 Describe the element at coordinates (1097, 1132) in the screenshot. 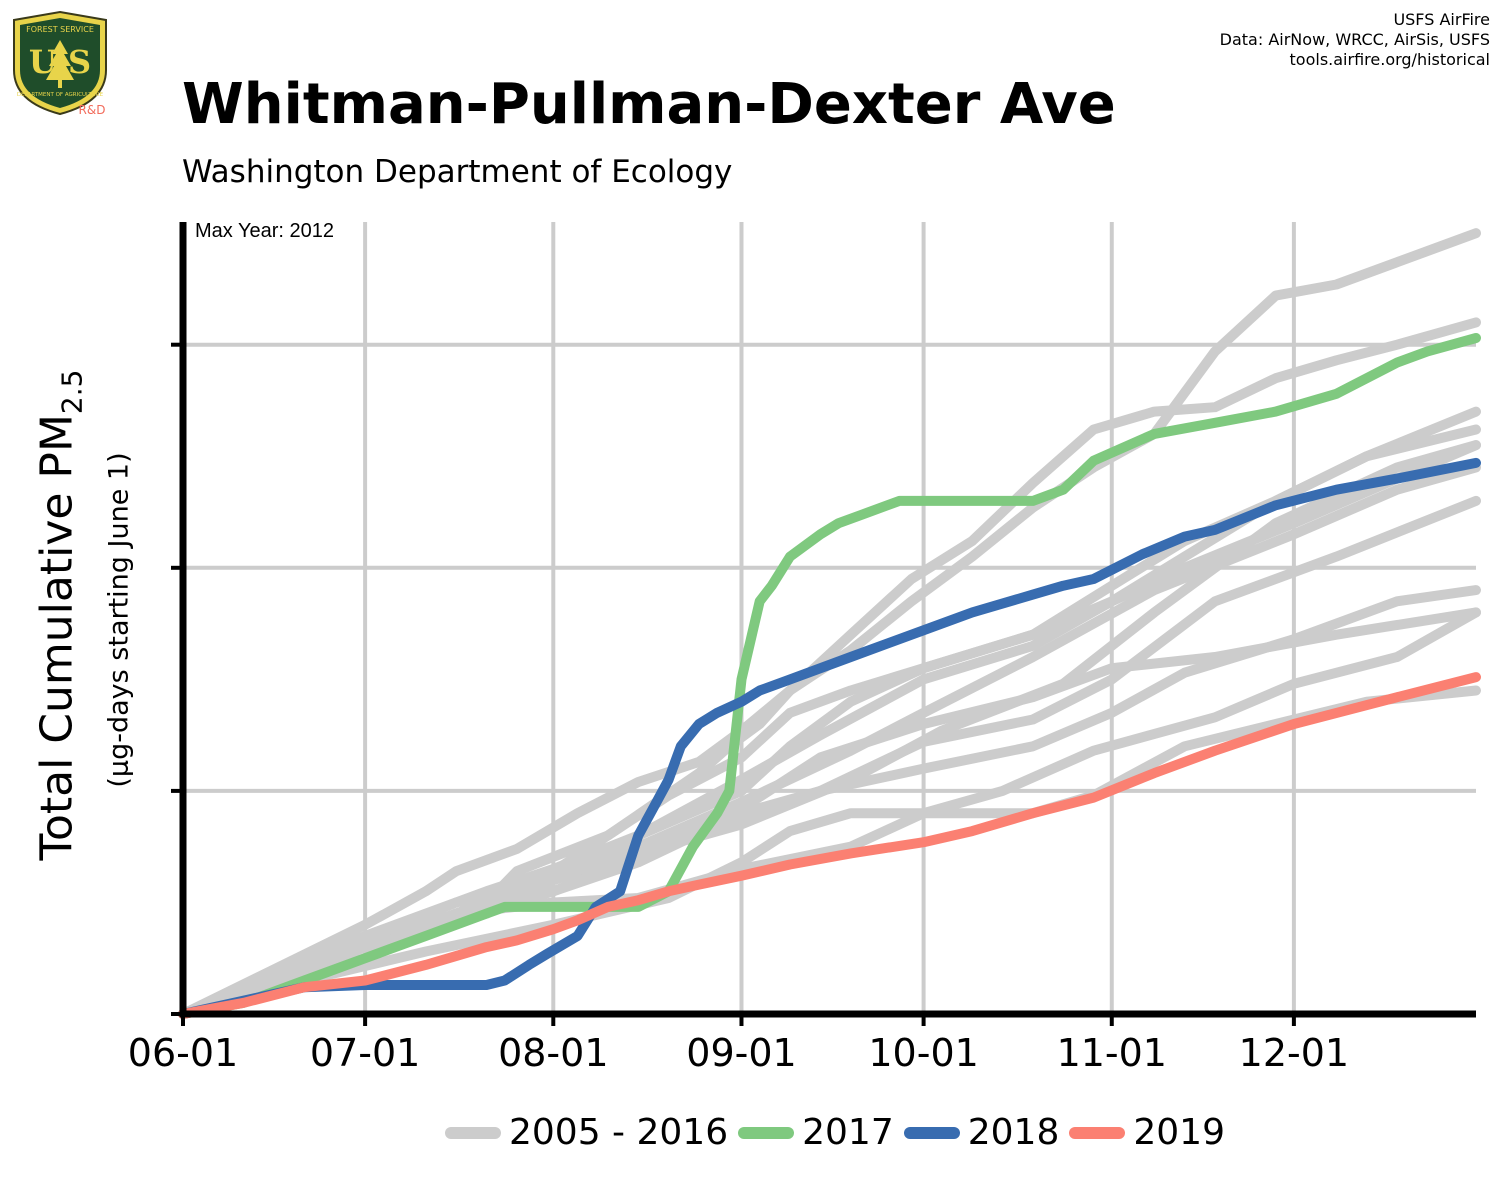

I see `legend-swatch-2019` at that location.